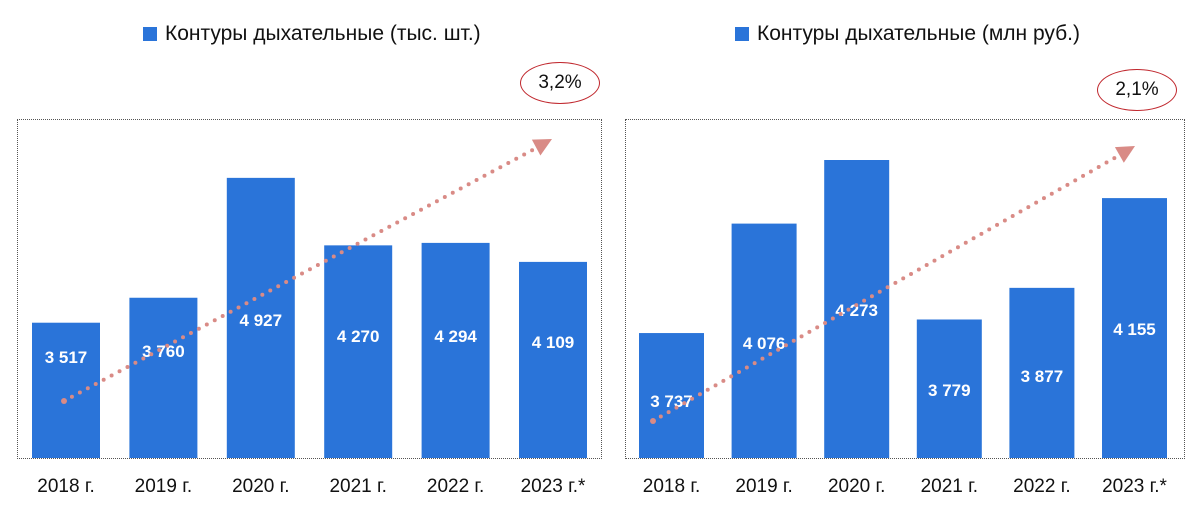 This screenshot has height=517, width=1200. Describe the element at coordinates (260, 486) in the screenshot. I see `category-label-left-2: 2020 г.` at that location.